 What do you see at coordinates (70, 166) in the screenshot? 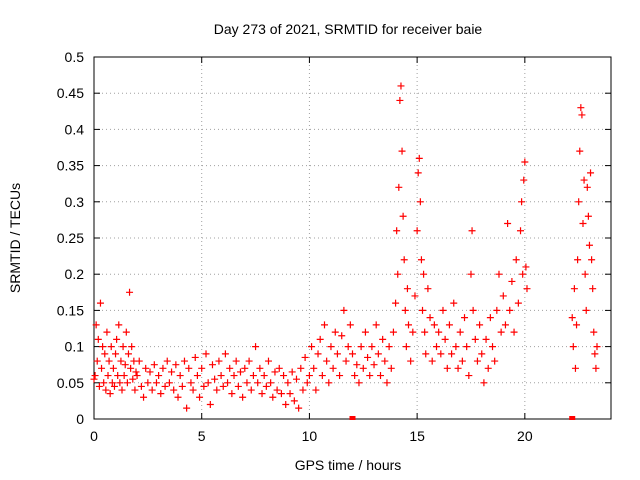
I see `y-tick-label: 0.35` at bounding box center [70, 166].